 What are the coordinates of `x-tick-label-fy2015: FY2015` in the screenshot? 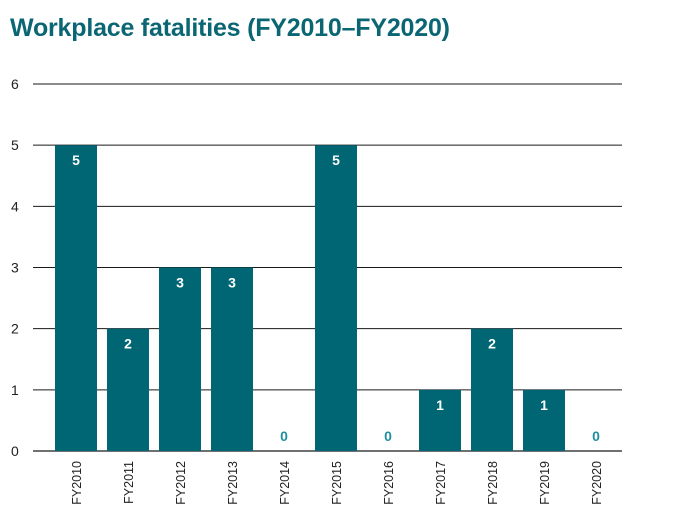 It's located at (337, 483).